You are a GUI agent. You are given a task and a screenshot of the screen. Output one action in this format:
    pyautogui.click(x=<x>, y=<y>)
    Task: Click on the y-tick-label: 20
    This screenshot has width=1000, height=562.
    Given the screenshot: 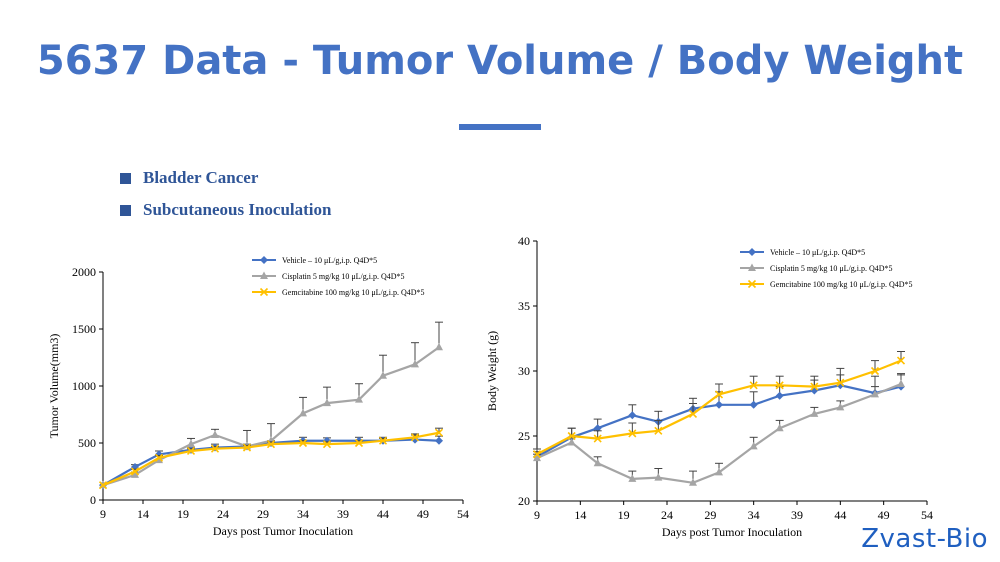 What is the action you would take?
    pyautogui.click(x=524, y=501)
    